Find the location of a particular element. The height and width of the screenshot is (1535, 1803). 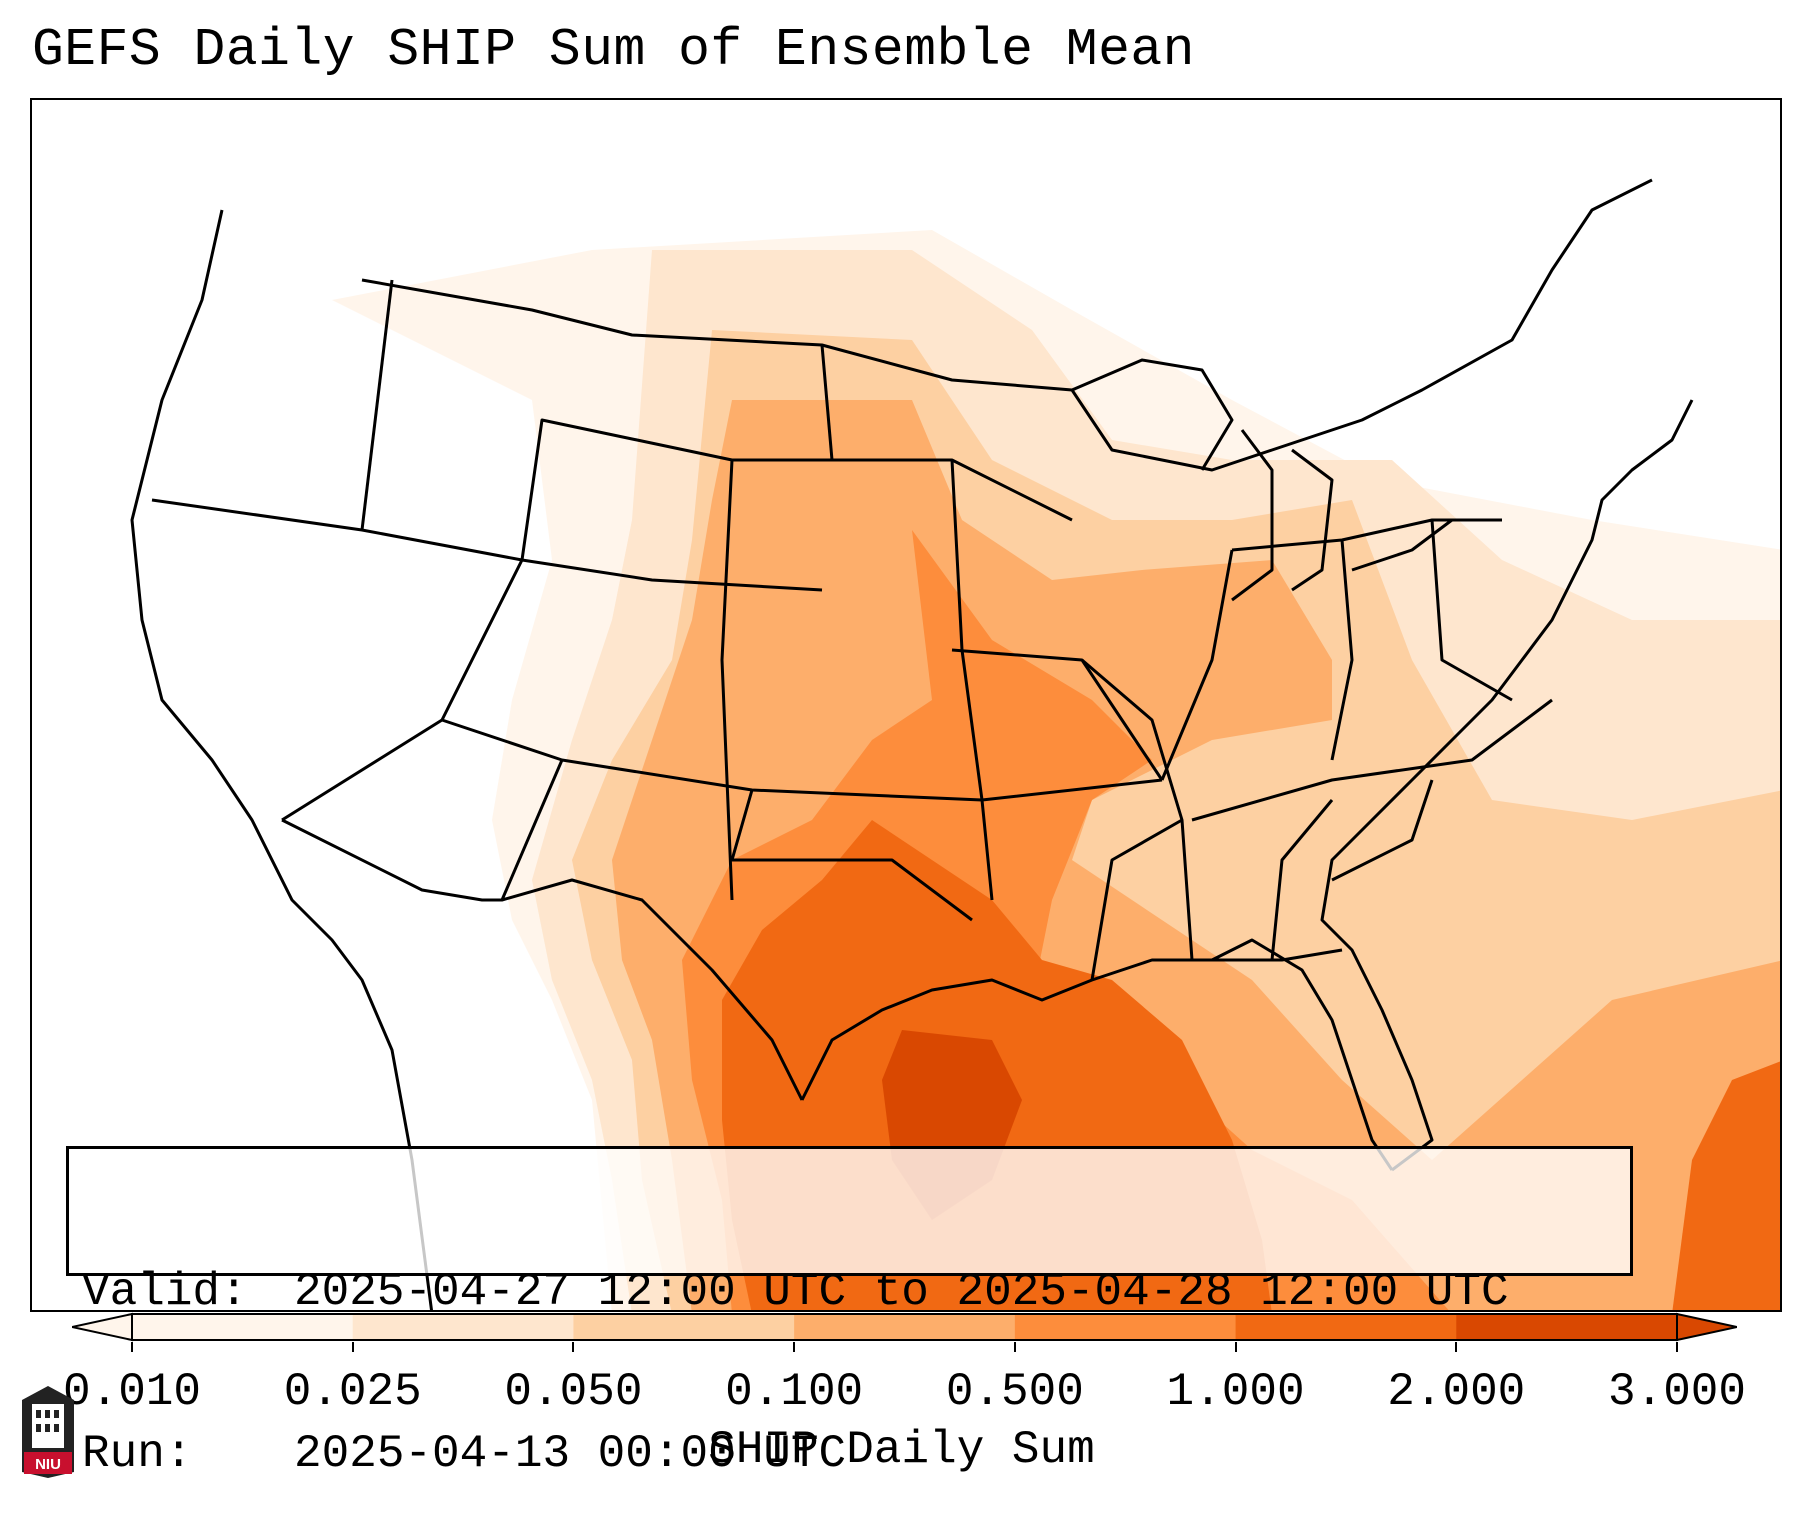

run-label: Run: is located at coordinates (137, 1454).